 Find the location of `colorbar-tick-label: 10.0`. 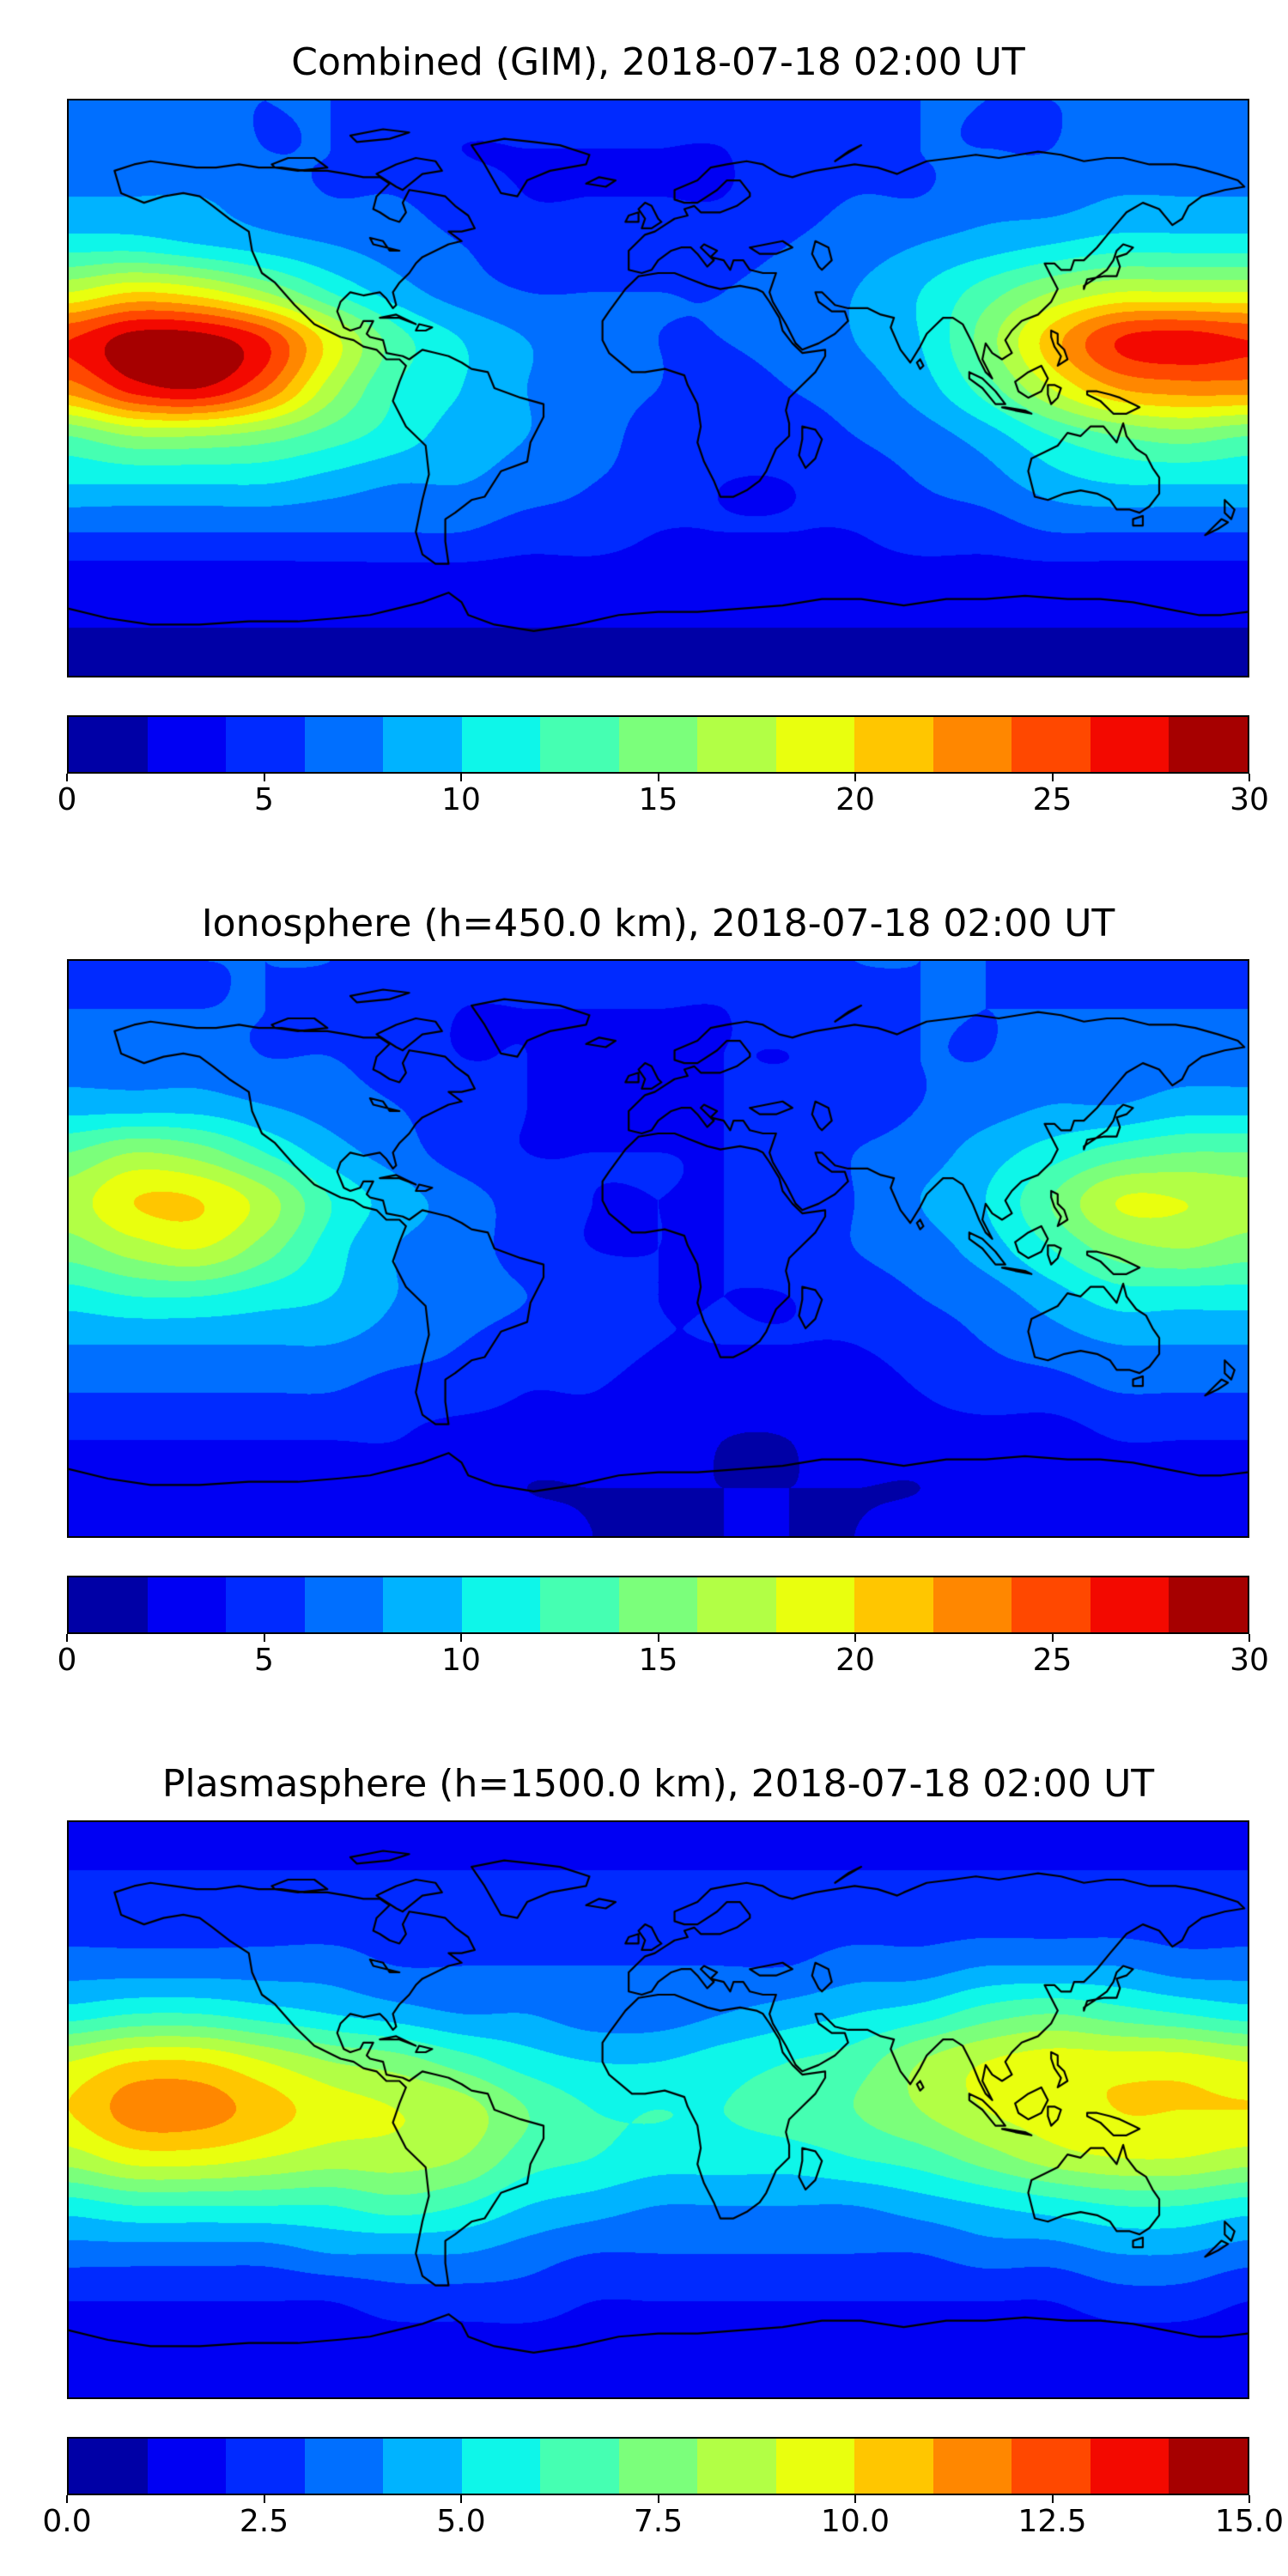

colorbar-tick-label: 10.0 is located at coordinates (855, 2521).